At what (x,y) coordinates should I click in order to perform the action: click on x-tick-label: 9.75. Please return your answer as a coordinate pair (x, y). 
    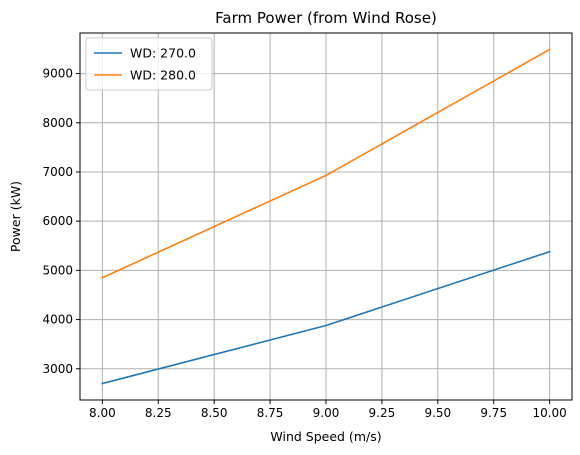
    Looking at the image, I should click on (493, 413).